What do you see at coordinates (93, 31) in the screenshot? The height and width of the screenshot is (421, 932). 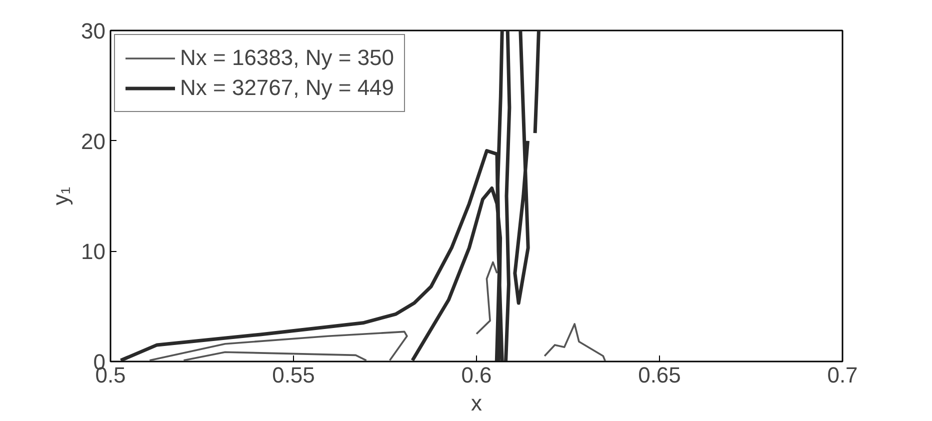 I see `y-tick-label: 30` at bounding box center [93, 31].